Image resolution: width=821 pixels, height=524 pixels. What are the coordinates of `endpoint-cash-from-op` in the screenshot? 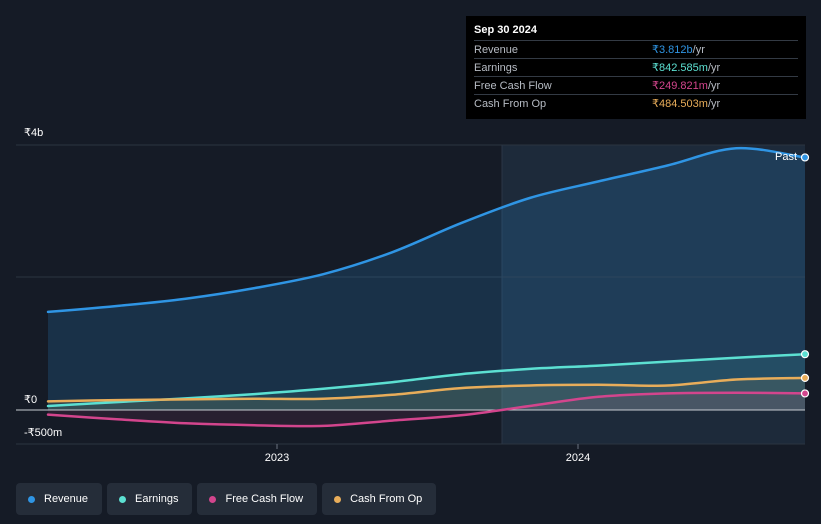 It's located at (805, 378).